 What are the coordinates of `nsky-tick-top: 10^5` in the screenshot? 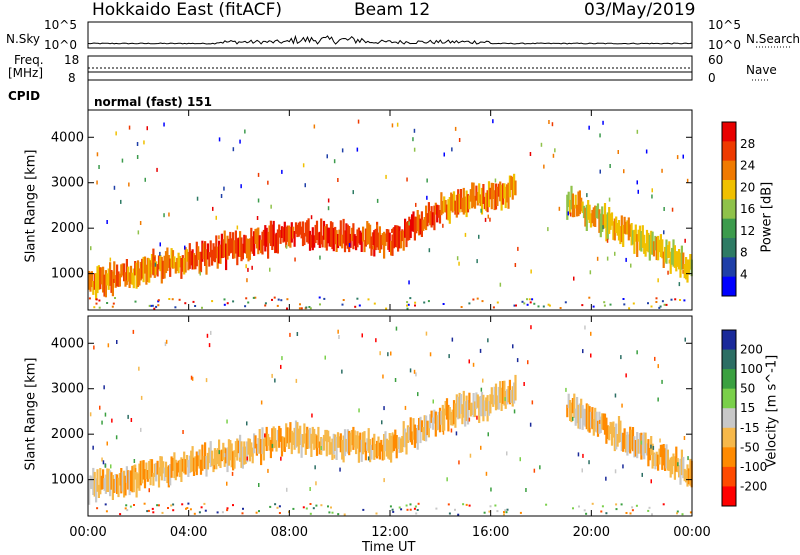 It's located at (60, 25).